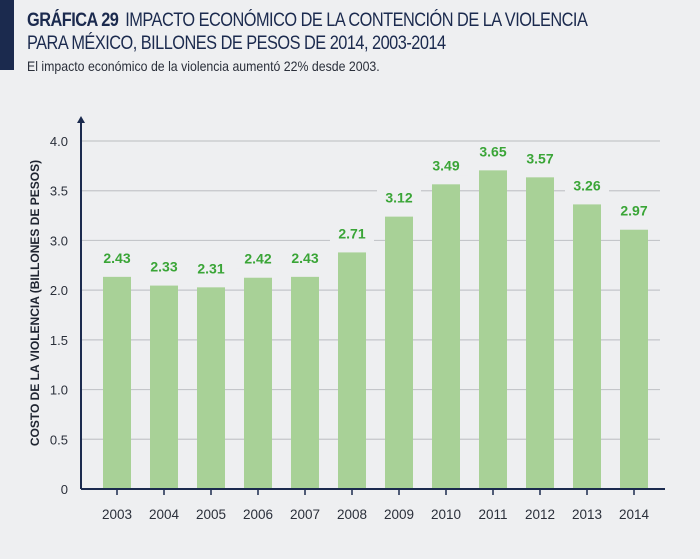 The image size is (700, 559). What do you see at coordinates (399, 352) in the screenshot?
I see `bar-2009` at bounding box center [399, 352].